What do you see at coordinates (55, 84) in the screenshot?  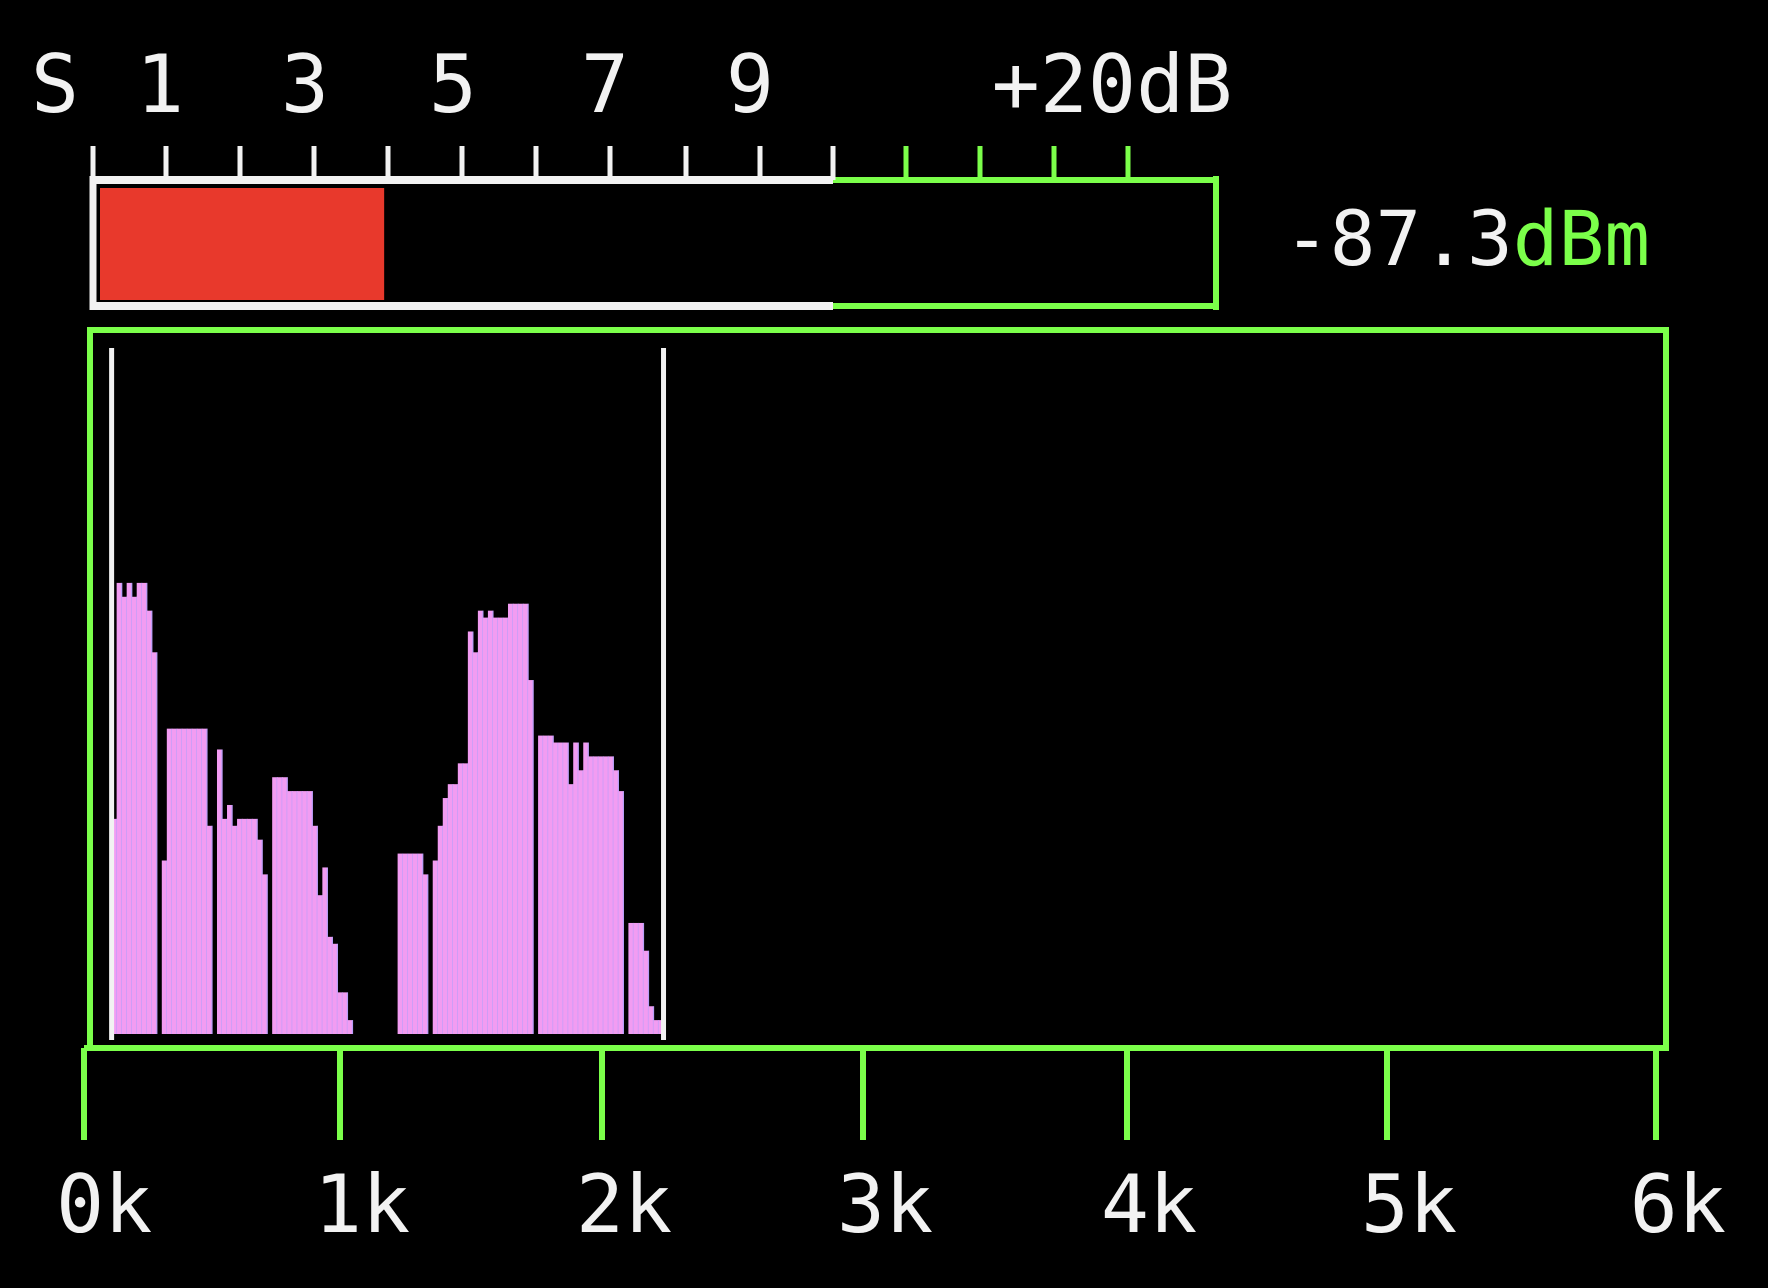 I see `s-meter-label-s: S` at bounding box center [55, 84].